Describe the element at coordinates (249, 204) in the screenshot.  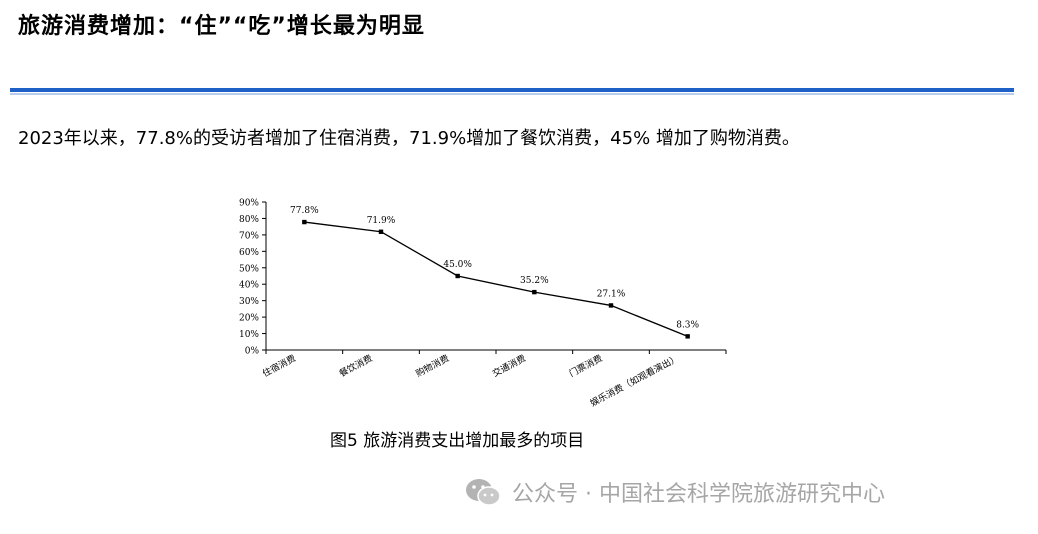
I see `y-tick-label: 90%` at that location.